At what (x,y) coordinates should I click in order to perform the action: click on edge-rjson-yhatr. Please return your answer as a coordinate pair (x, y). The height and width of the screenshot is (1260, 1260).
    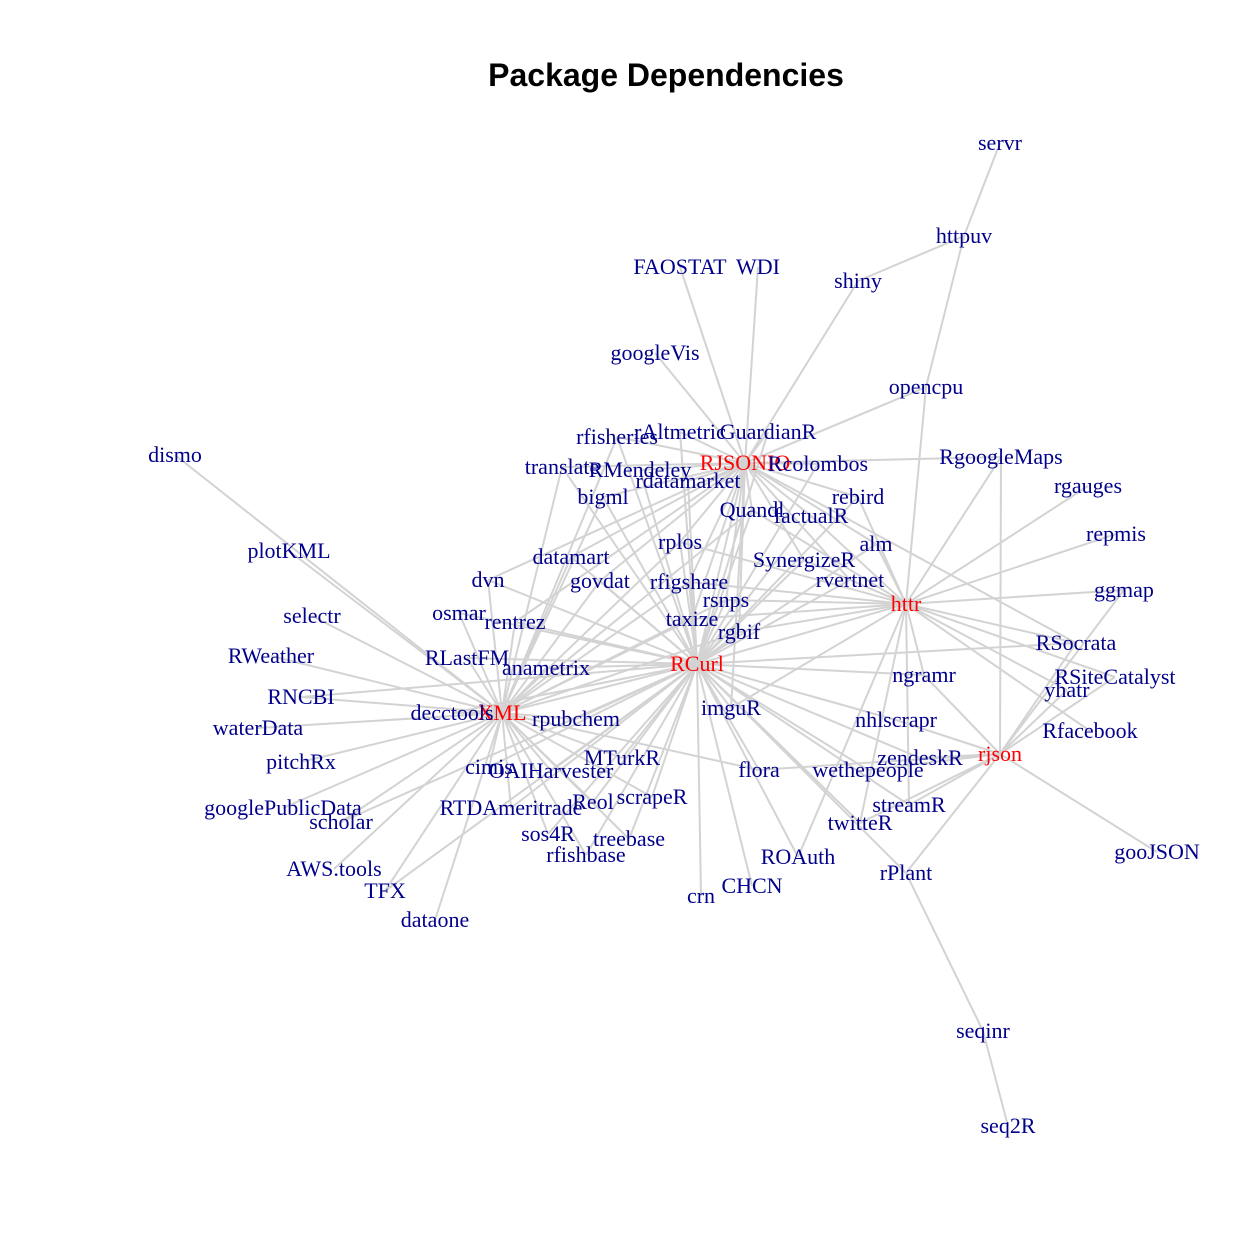
    Looking at the image, I should click on (1033, 722).